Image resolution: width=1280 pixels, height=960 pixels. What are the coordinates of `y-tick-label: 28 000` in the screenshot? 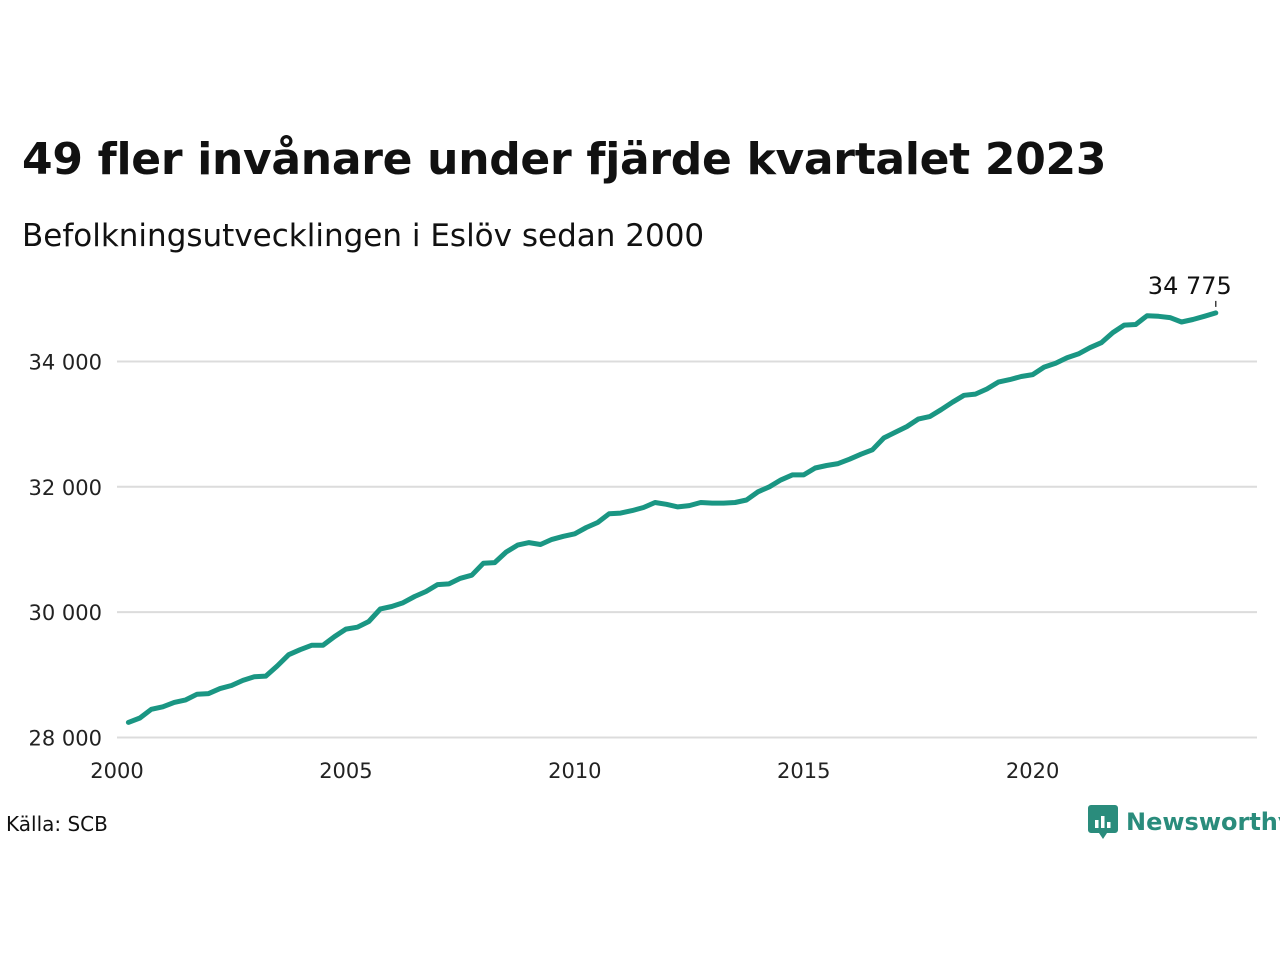 It's located at (65, 738).